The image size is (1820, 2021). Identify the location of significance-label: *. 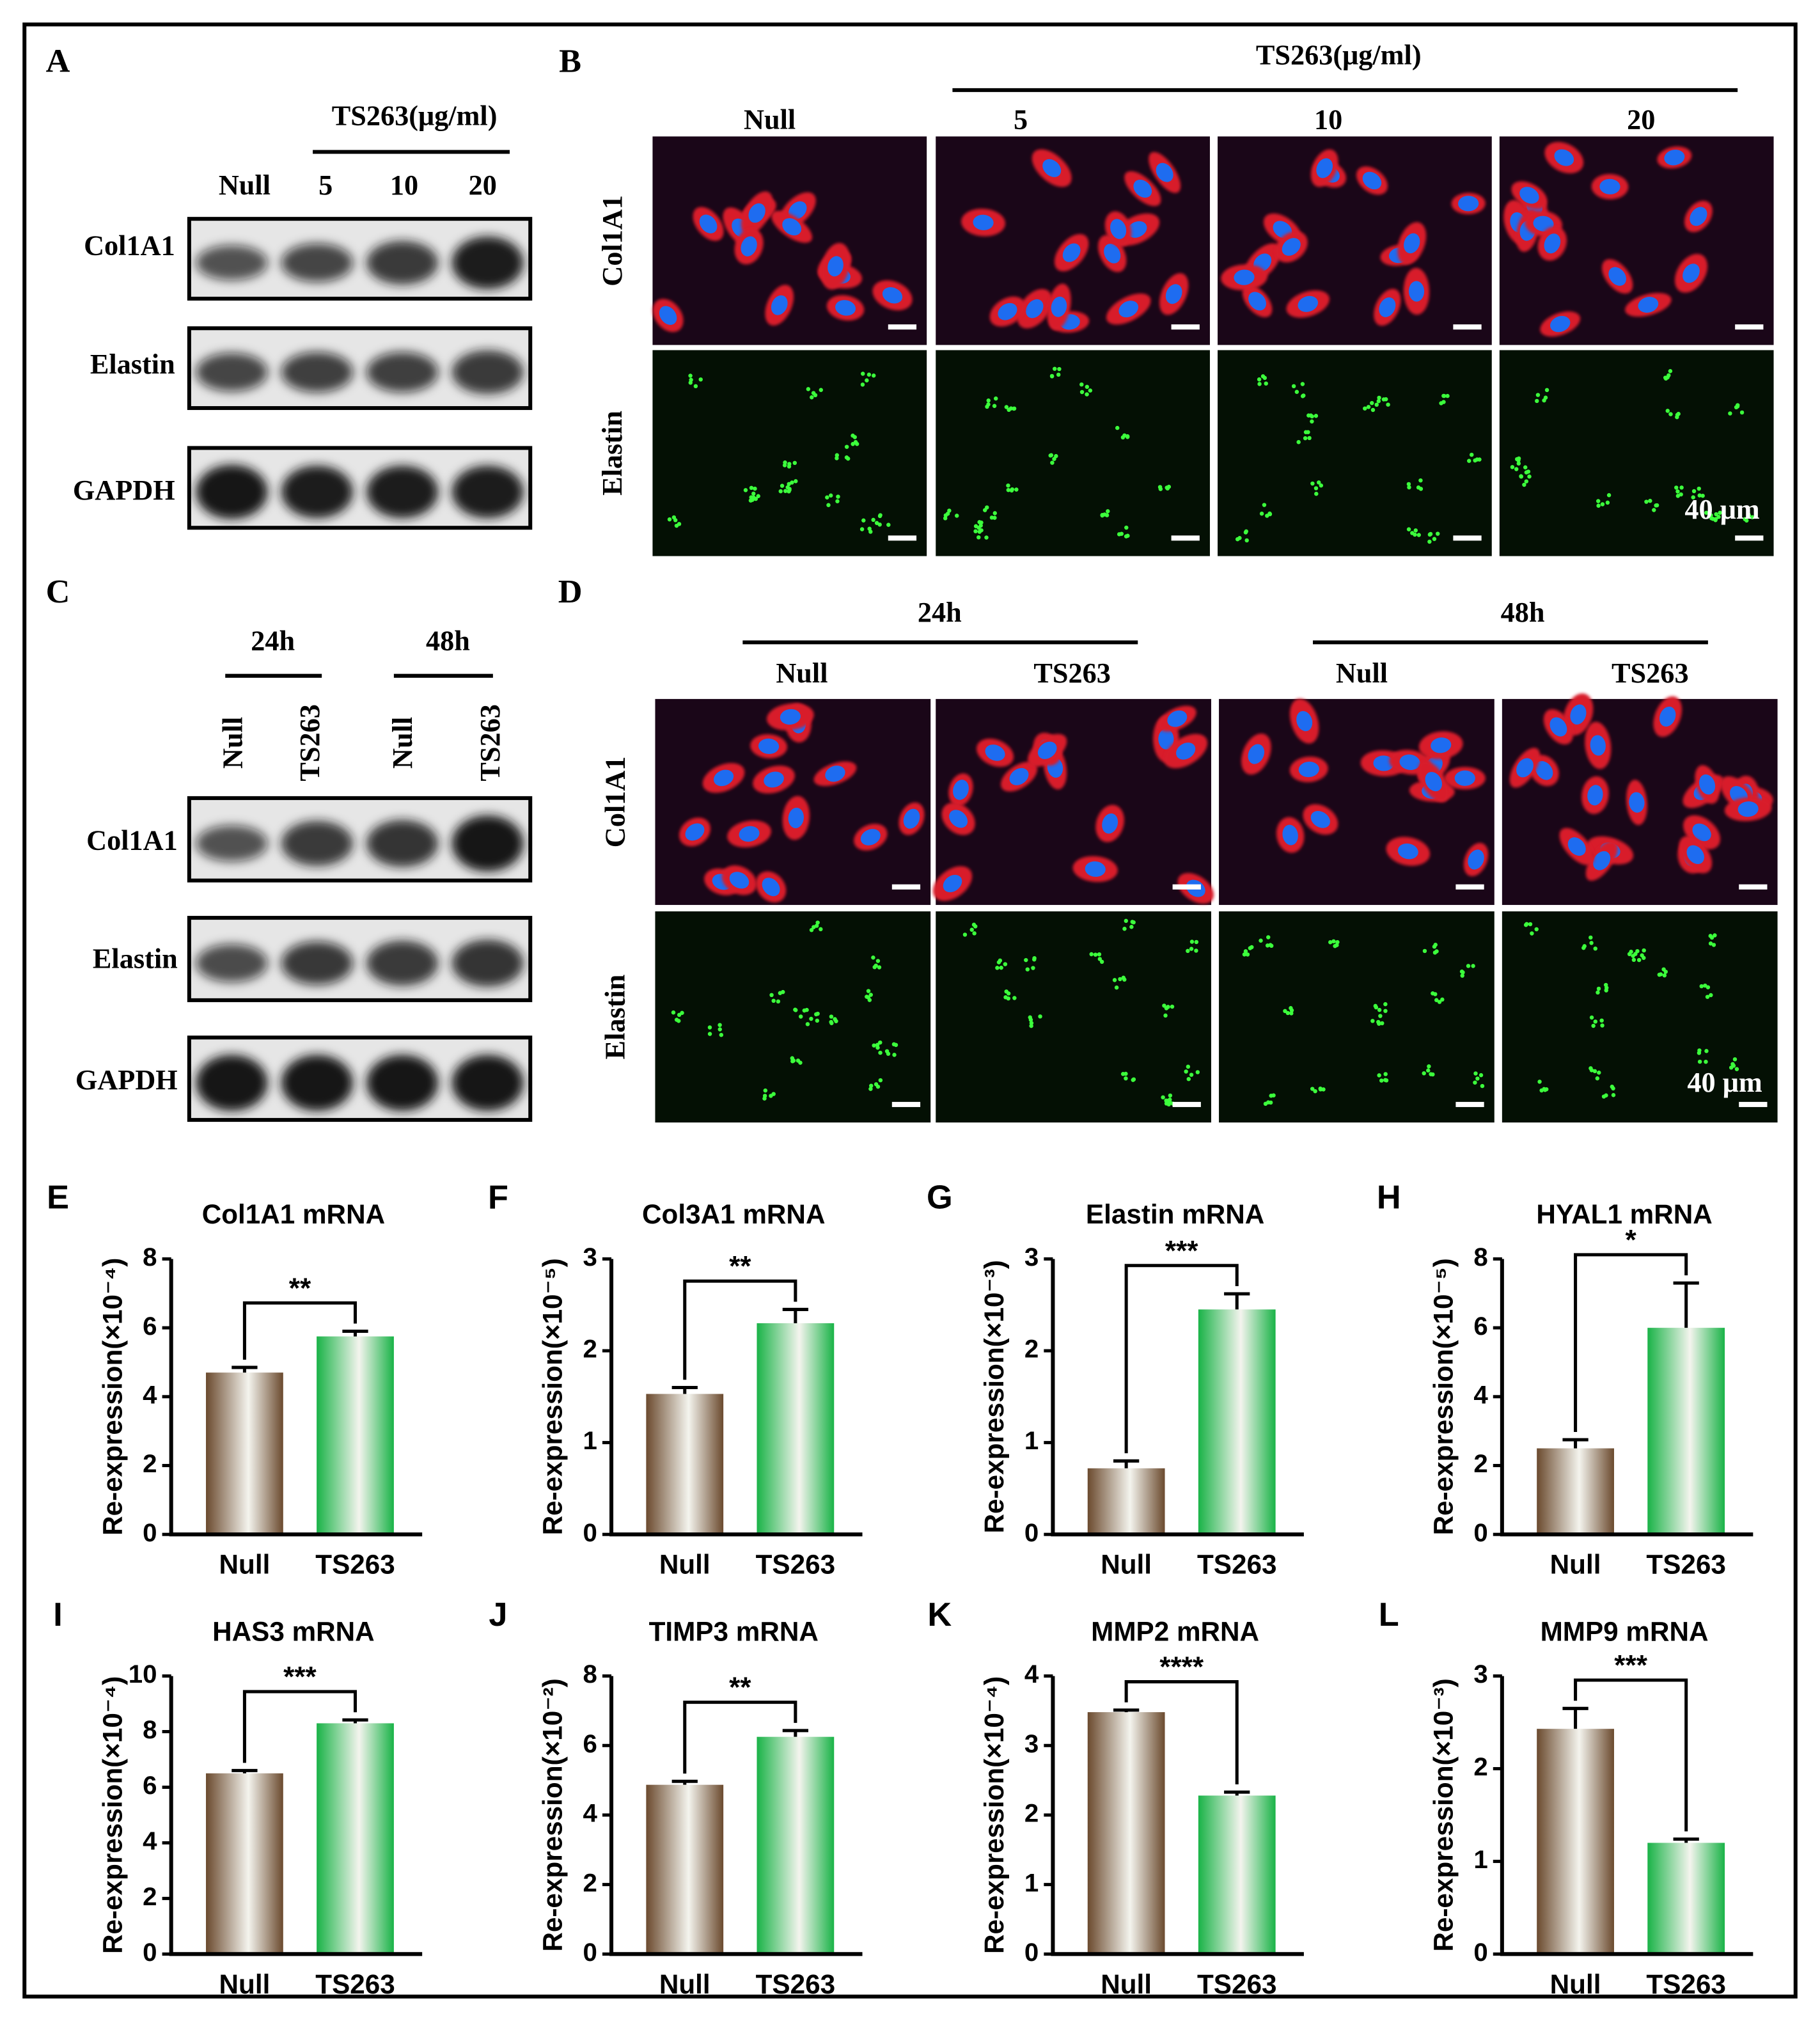
(1631, 1239).